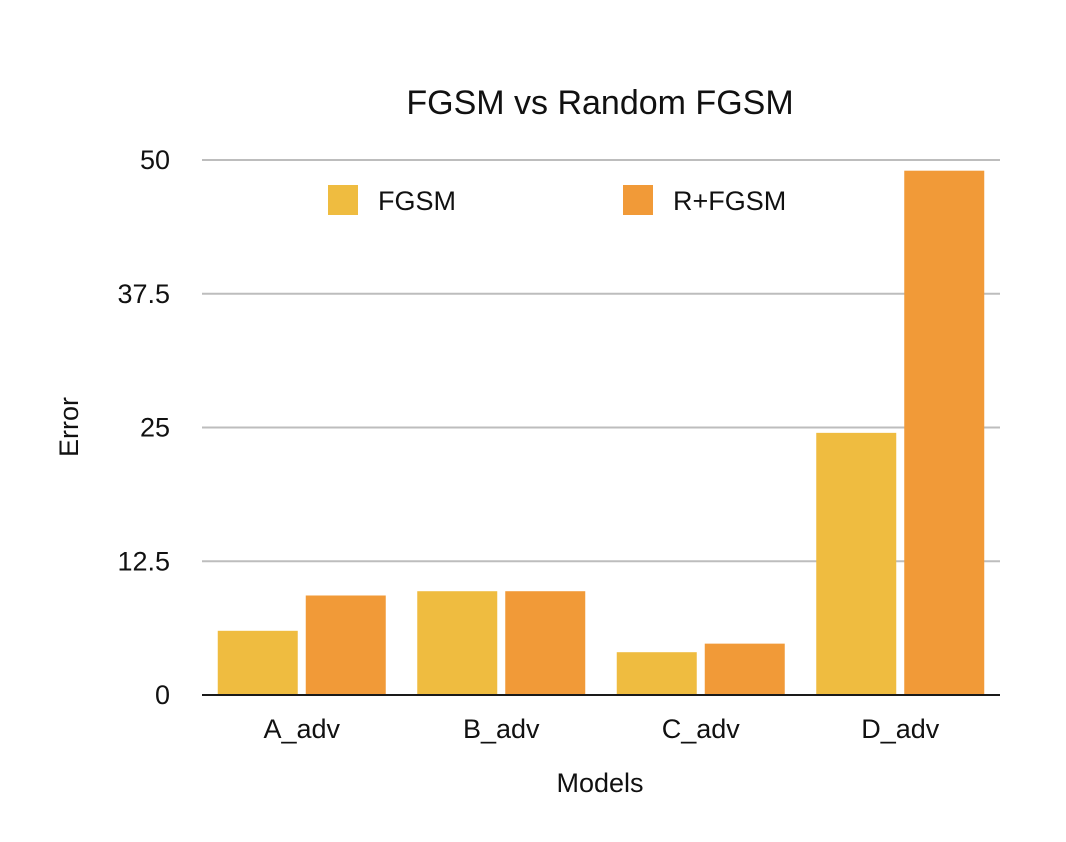  I want to click on legend-label: FGSM, so click(417, 201).